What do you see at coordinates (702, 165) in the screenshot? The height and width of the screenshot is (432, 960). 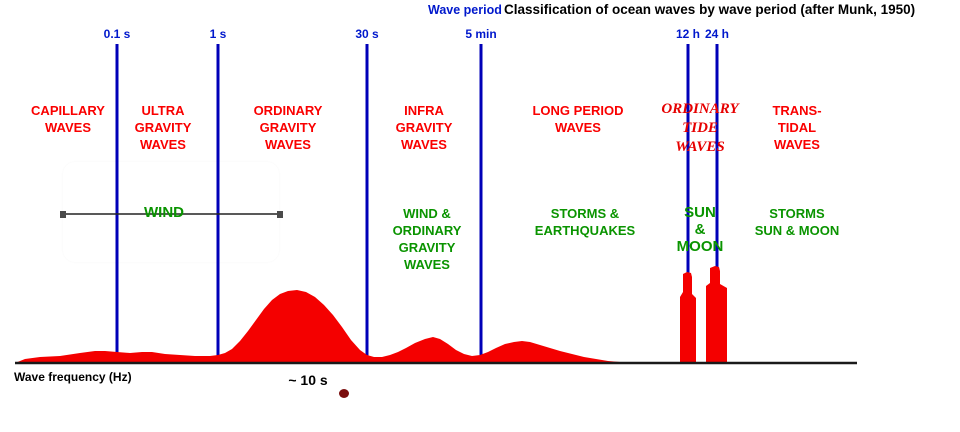 I see `tide-background-box` at bounding box center [702, 165].